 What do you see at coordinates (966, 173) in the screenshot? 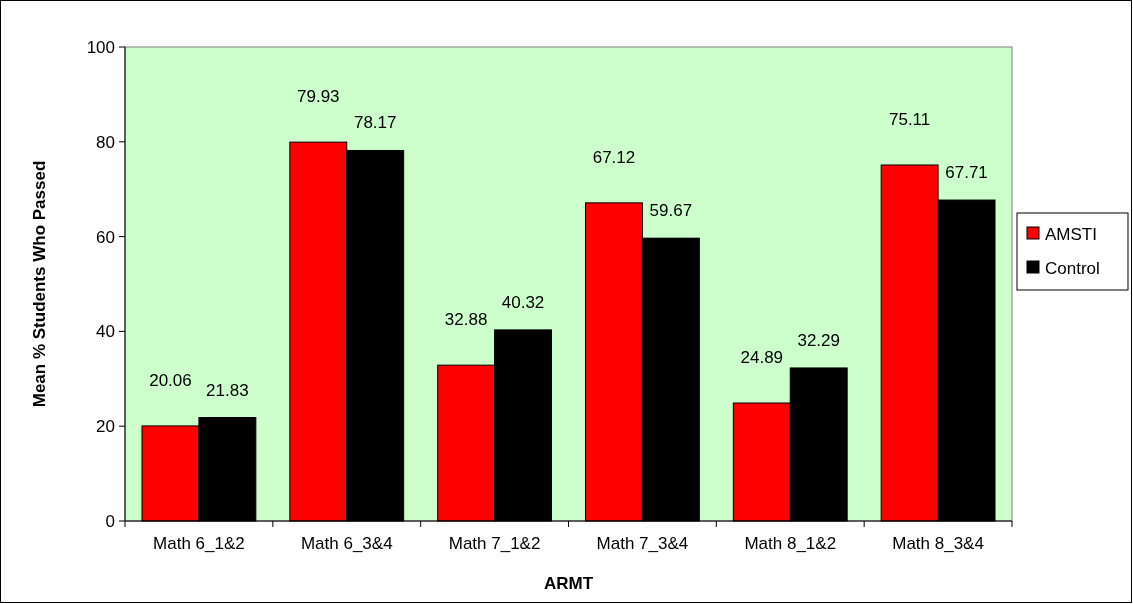
I see `data-label: 67.71` at bounding box center [966, 173].